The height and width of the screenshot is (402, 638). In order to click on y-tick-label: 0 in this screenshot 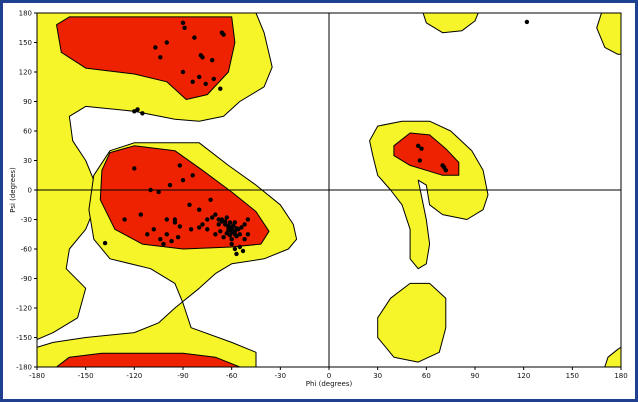, I will do `click(30, 191)`.